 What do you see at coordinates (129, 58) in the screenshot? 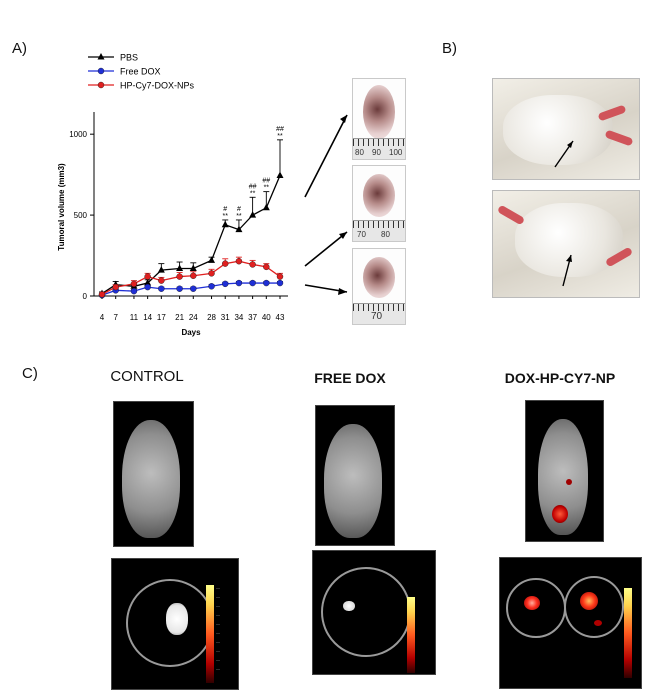
I see `legend-label: PBS` at bounding box center [129, 58].